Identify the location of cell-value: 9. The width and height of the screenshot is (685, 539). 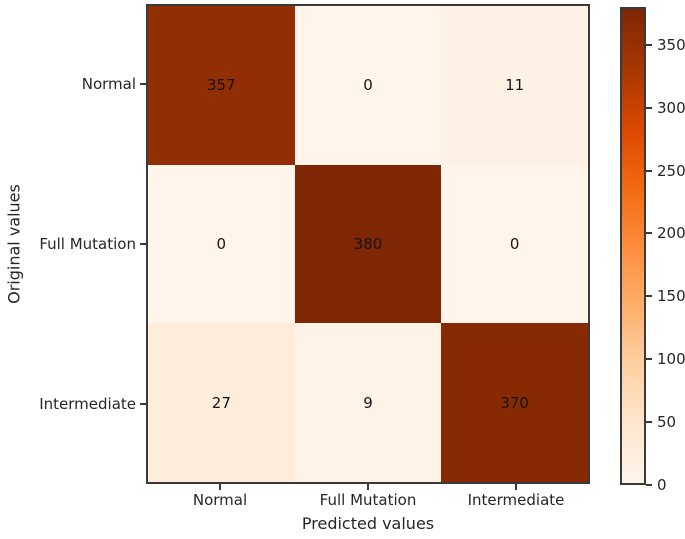
(368, 402).